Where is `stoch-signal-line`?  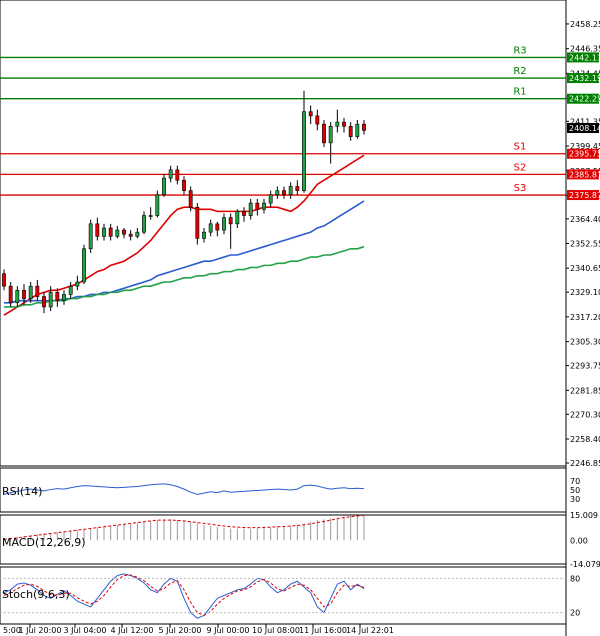 stoch-signal-line is located at coordinates (184, 595).